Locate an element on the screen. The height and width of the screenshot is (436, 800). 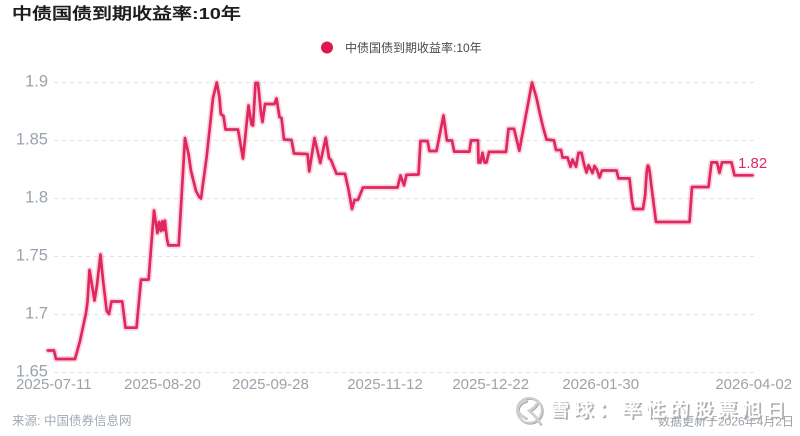
svg-text: 1.82 is located at coordinates (752, 163).